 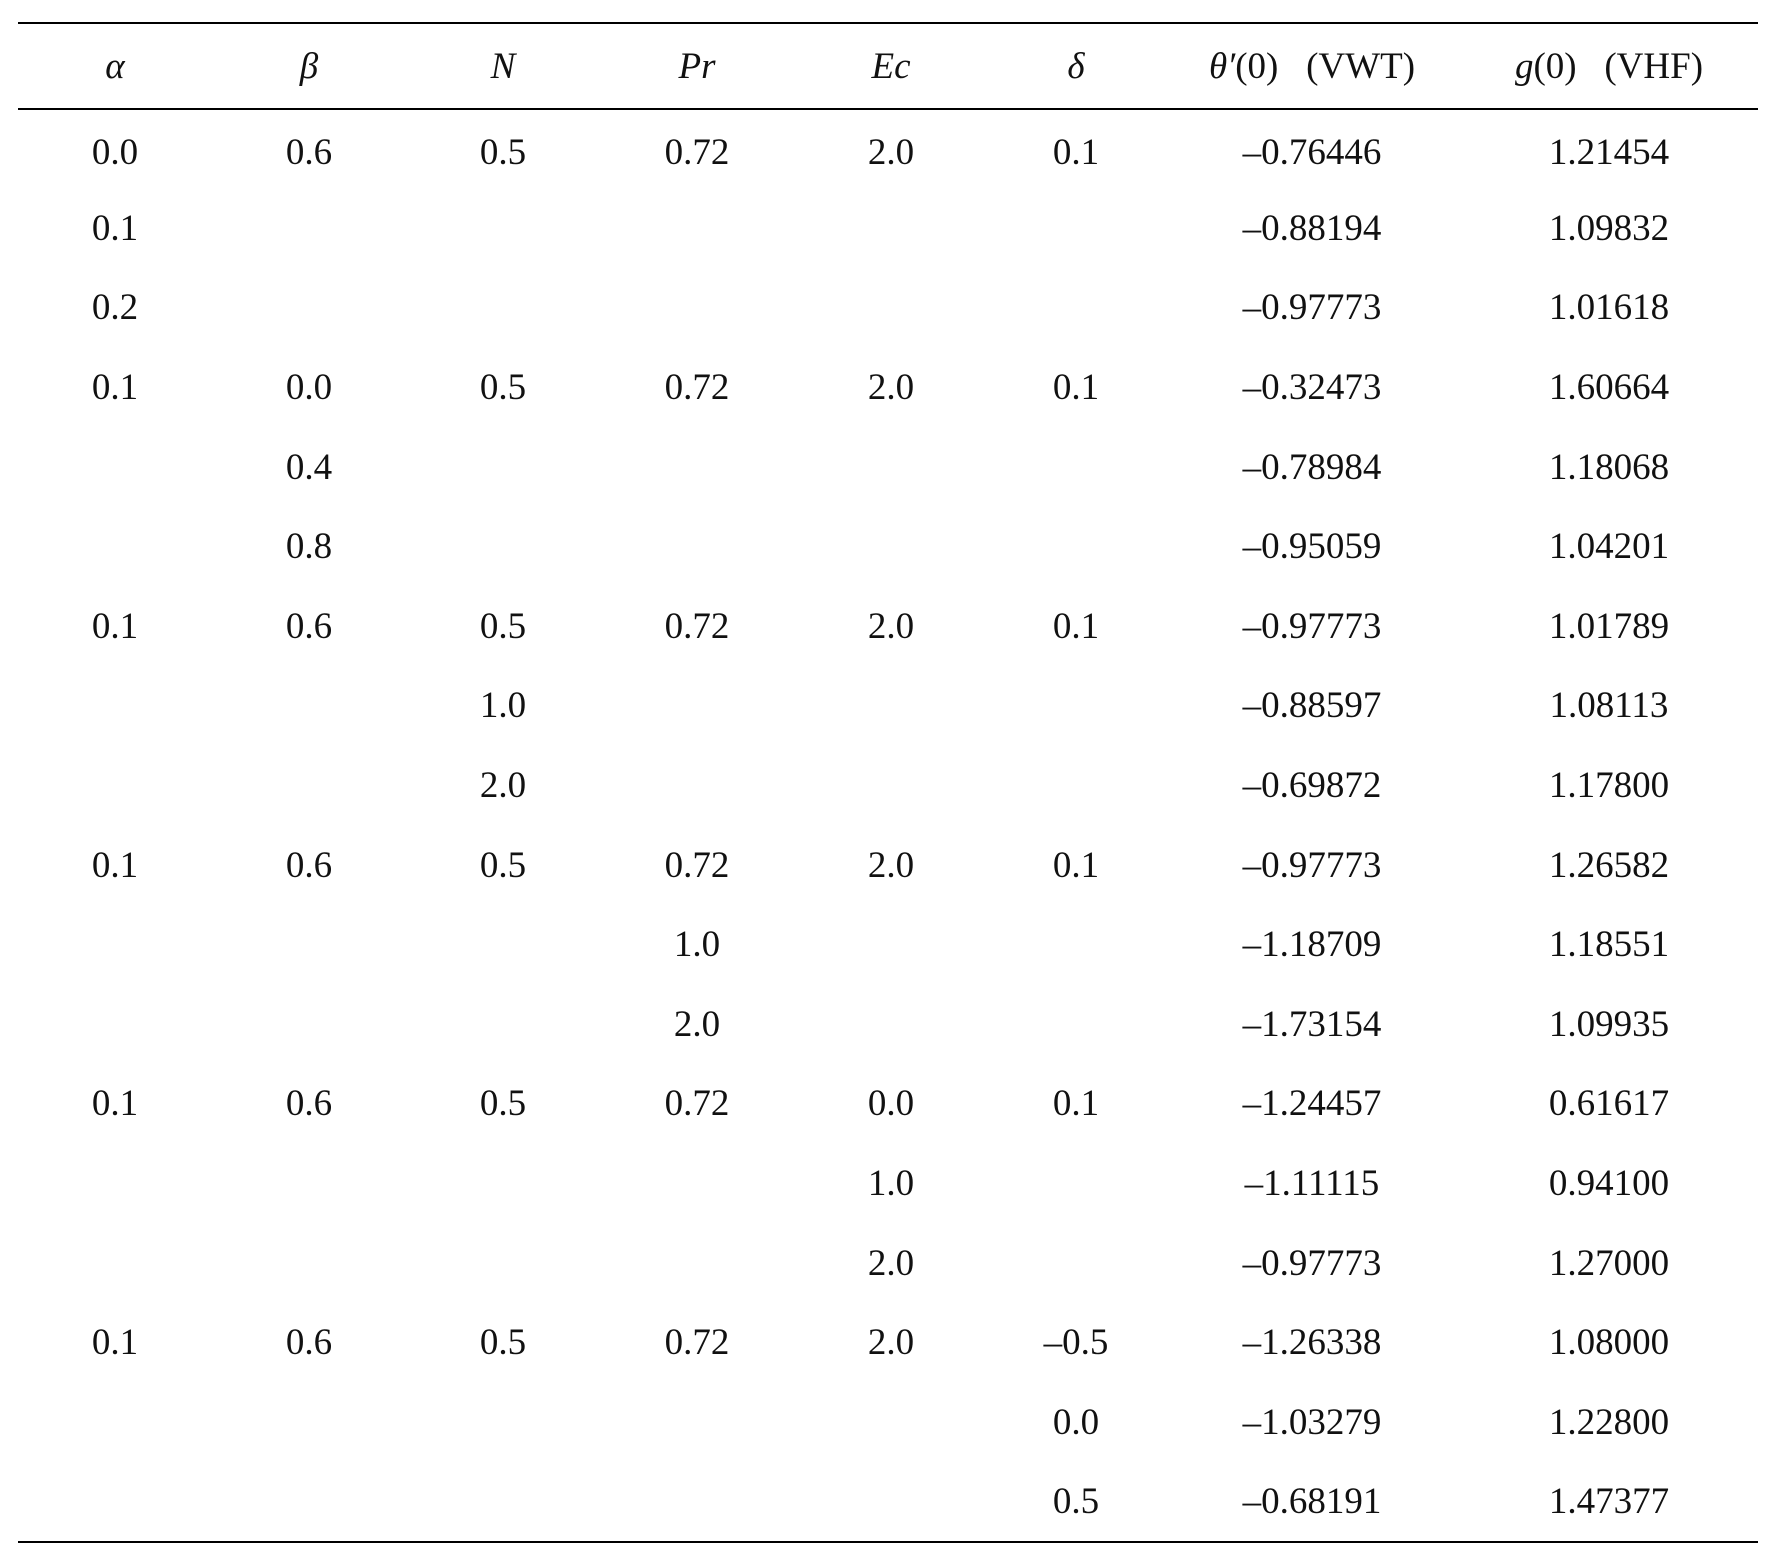 I want to click on header-row: α β N Pr Ec δ θ′(0) (VWT) g(0) (VHF), so click(x=888, y=66).